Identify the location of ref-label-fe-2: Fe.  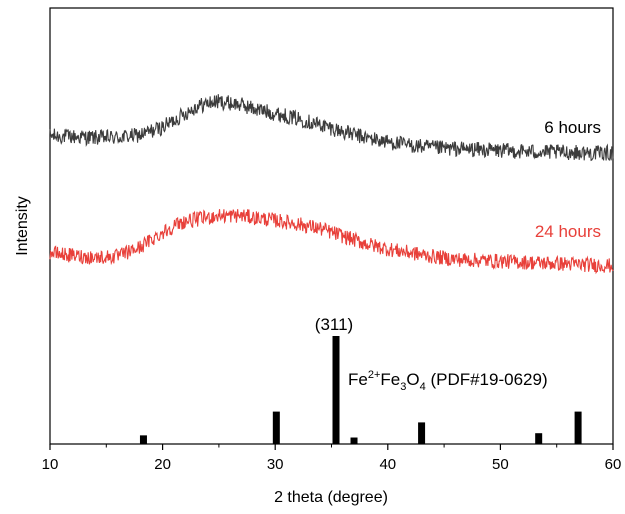
(390, 379).